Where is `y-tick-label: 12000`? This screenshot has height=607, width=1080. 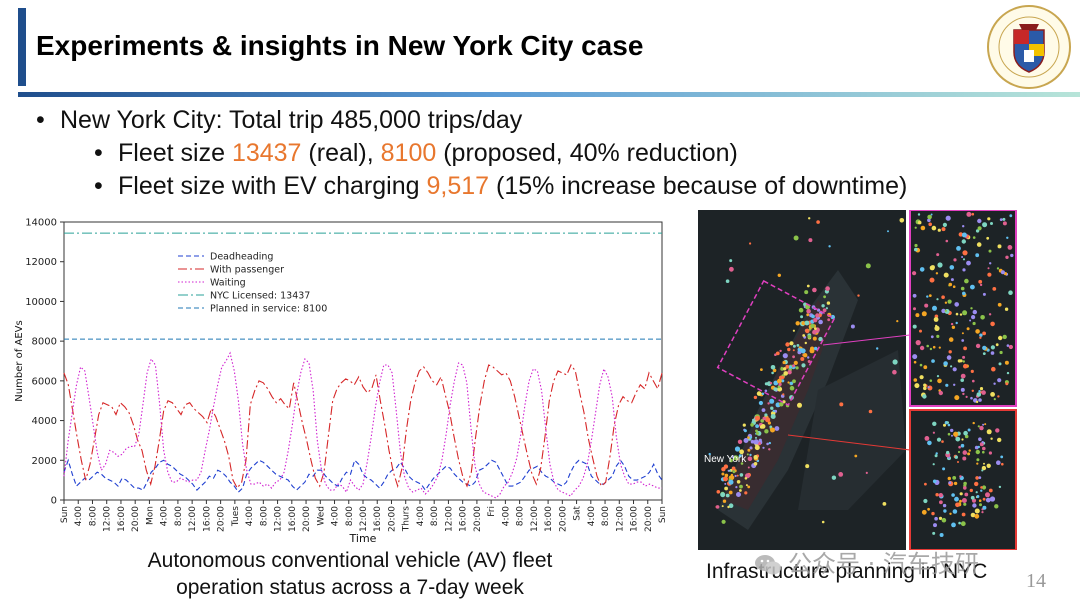 y-tick-label: 12000 is located at coordinates (41, 262).